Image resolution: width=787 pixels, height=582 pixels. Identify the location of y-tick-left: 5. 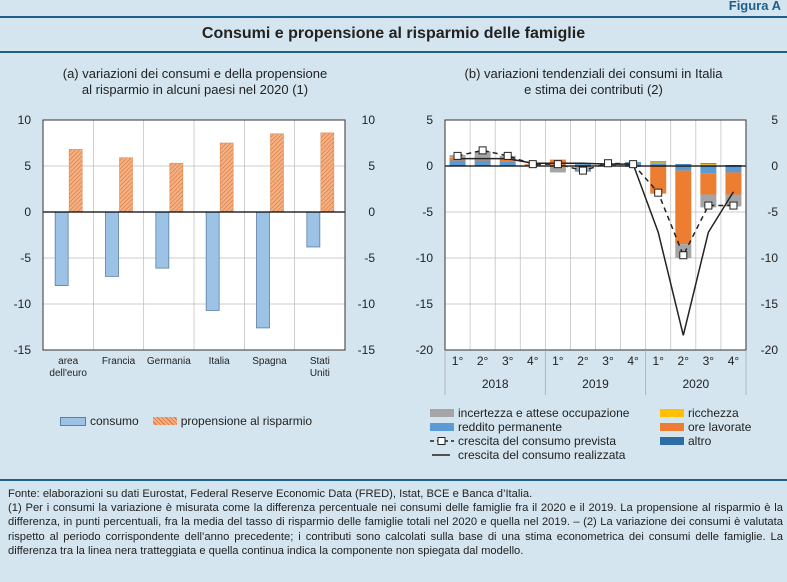
(27, 166).